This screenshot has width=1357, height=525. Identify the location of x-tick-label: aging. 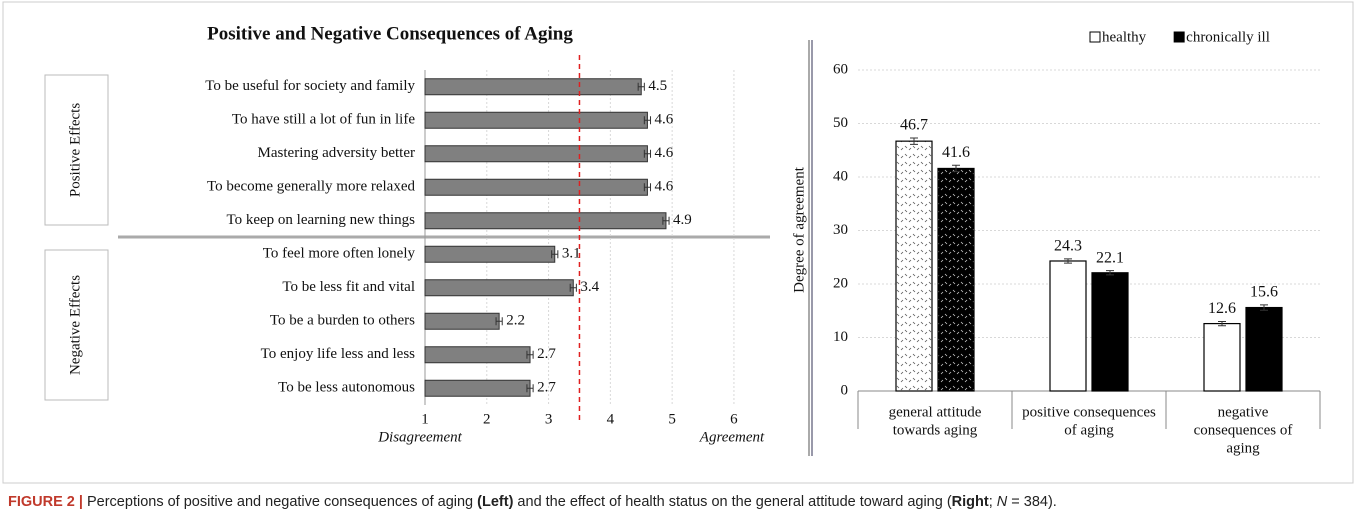
(1243, 448).